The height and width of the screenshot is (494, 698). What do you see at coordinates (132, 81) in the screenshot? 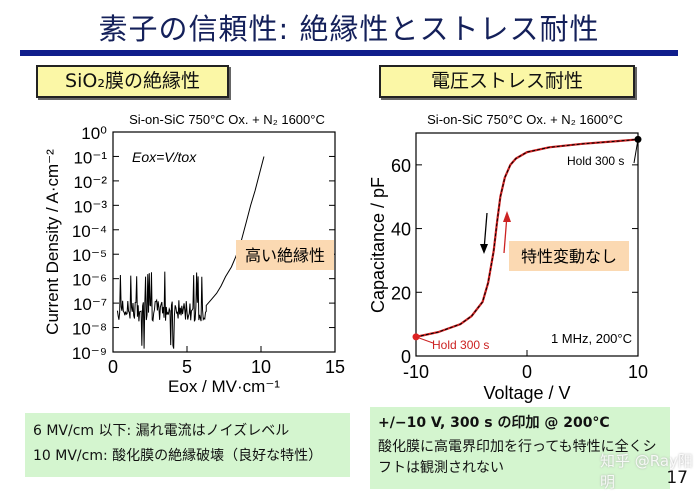
I see `left-heading: SiO₂膜の絶縁性` at bounding box center [132, 81].